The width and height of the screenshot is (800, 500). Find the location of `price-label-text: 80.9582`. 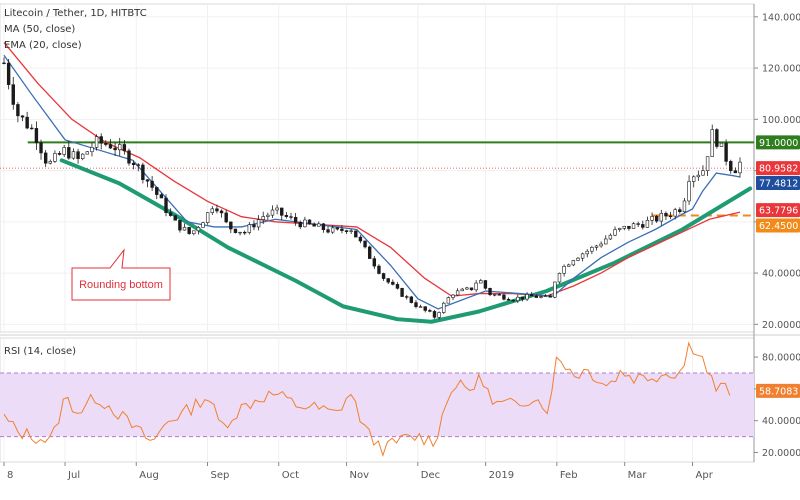

price-label-text: 80.9582 is located at coordinates (778, 169).